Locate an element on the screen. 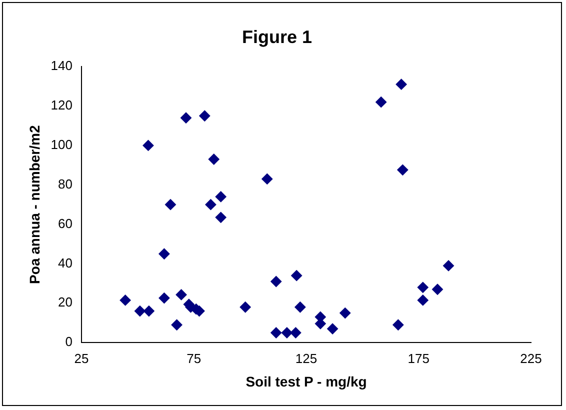  y-tick-label: 20 is located at coordinates (65, 302).